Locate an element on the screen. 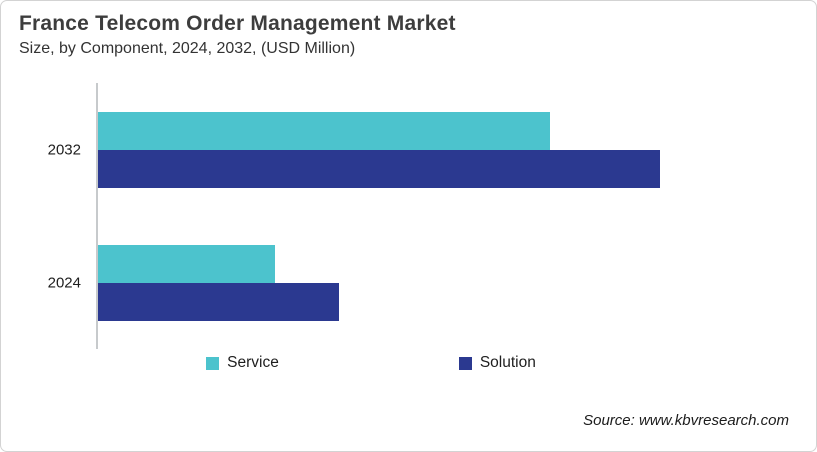  legend-item-service: Service is located at coordinates (242, 363).